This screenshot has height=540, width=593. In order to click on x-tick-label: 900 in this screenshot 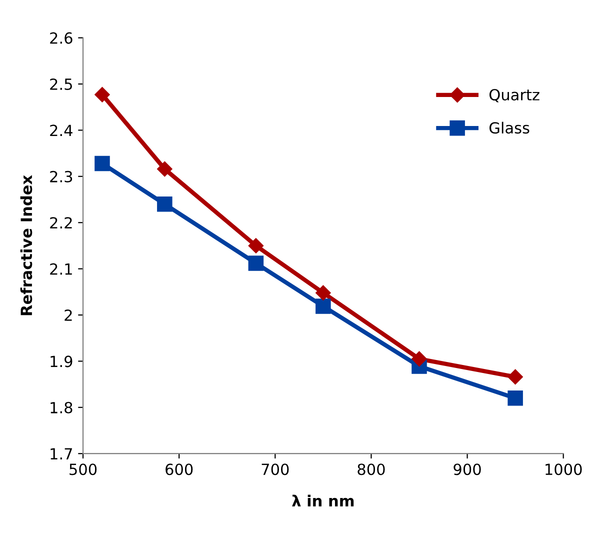, I will do `click(467, 470)`.